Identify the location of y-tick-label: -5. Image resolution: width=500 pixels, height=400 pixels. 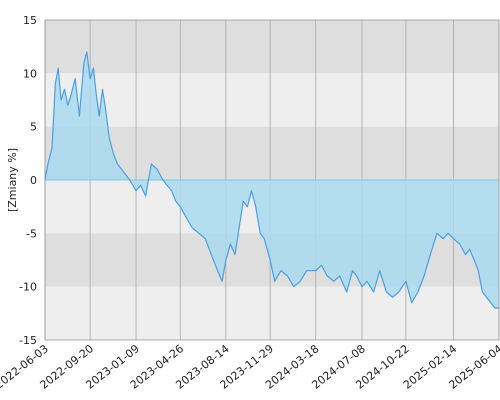
(31, 233).